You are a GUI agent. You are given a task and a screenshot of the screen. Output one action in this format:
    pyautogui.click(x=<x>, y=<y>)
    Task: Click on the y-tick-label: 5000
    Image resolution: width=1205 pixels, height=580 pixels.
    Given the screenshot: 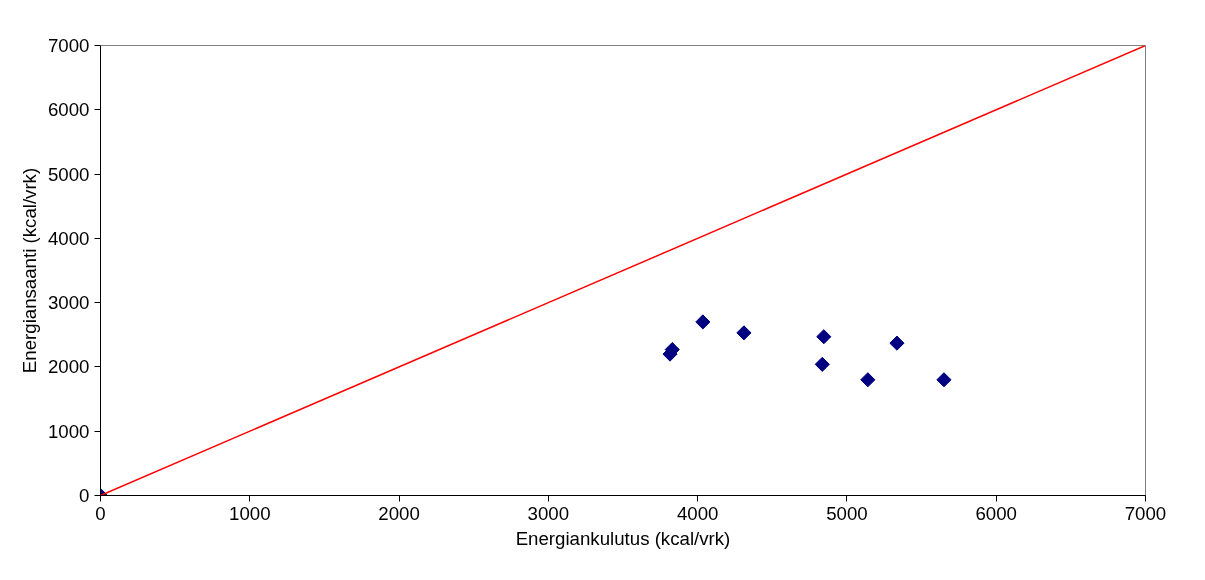 What is the action you would take?
    pyautogui.click(x=69, y=174)
    